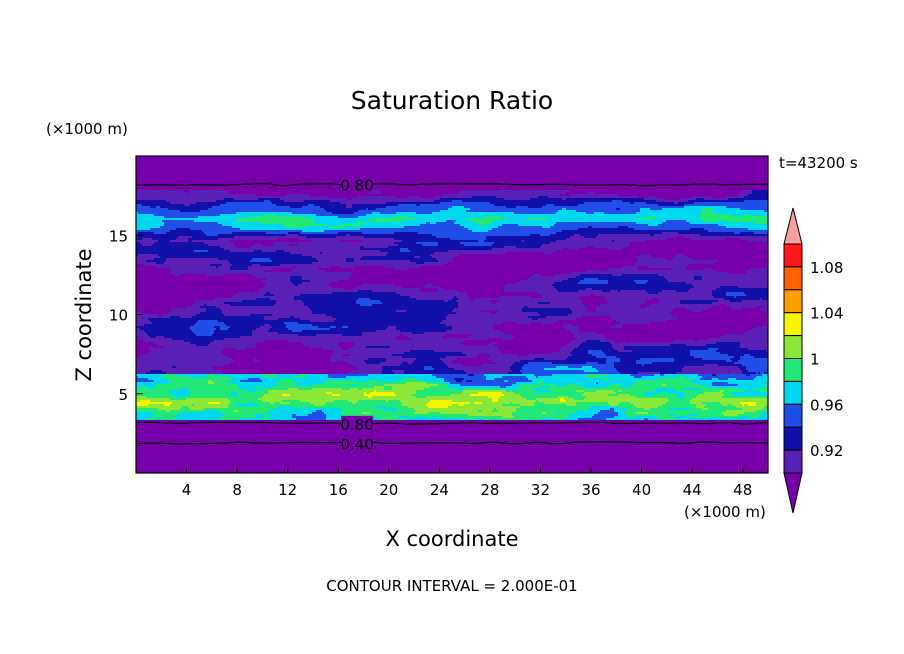 The height and width of the screenshot is (654, 904). I want to click on x-tick-label: 12, so click(287, 490).